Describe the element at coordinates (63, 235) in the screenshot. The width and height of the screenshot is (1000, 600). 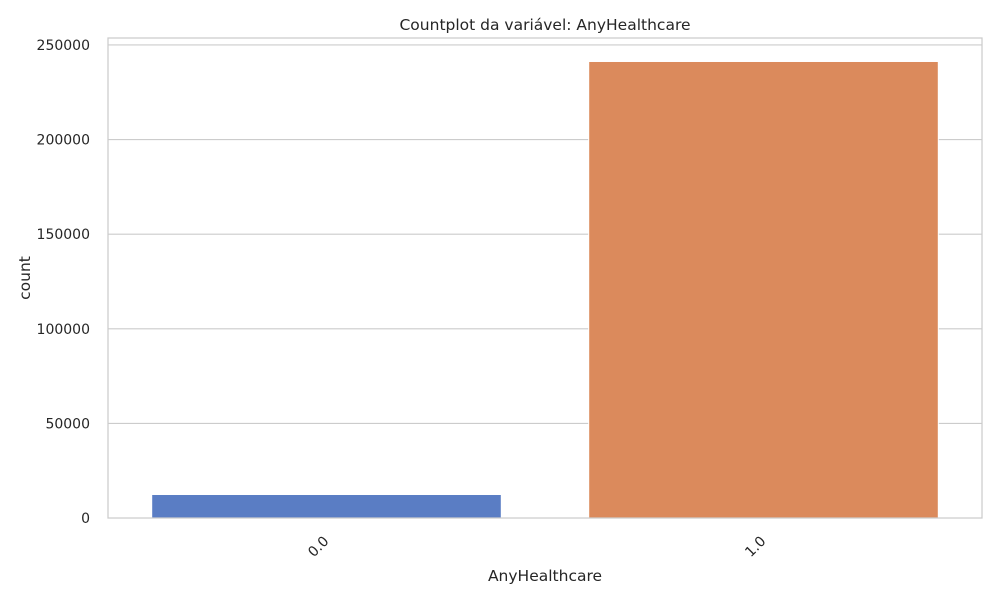
I see `y-tick-label: 150000` at that location.